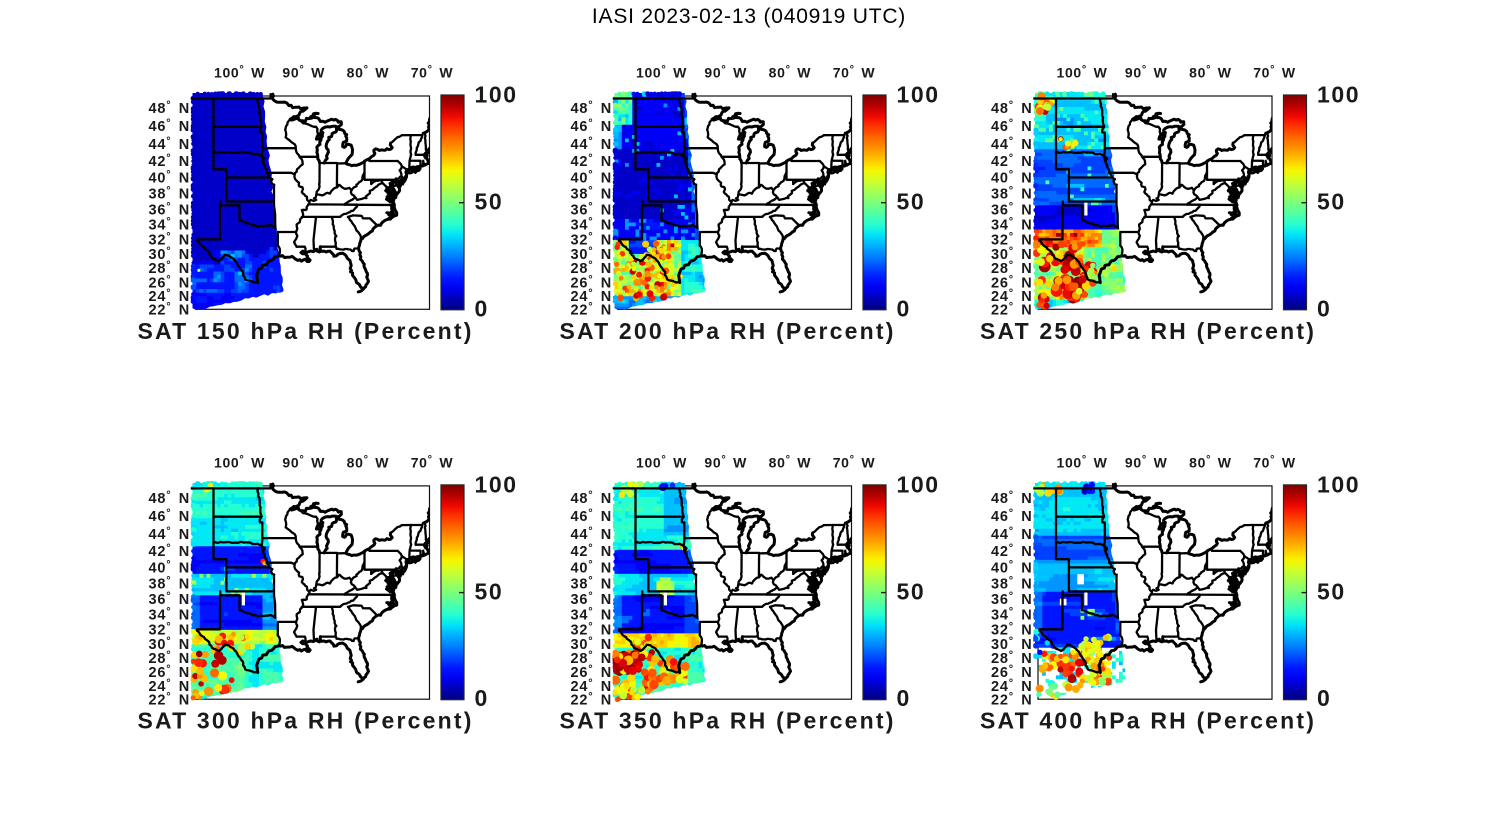  What do you see at coordinates (305, 331) in the screenshot?
I see `svg-text: SAT 150 hPa RH (Percent)` at bounding box center [305, 331].